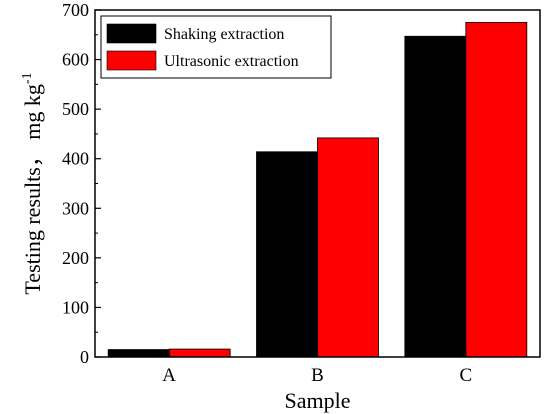  I want to click on y-tick-label: 0, so click(84, 357).